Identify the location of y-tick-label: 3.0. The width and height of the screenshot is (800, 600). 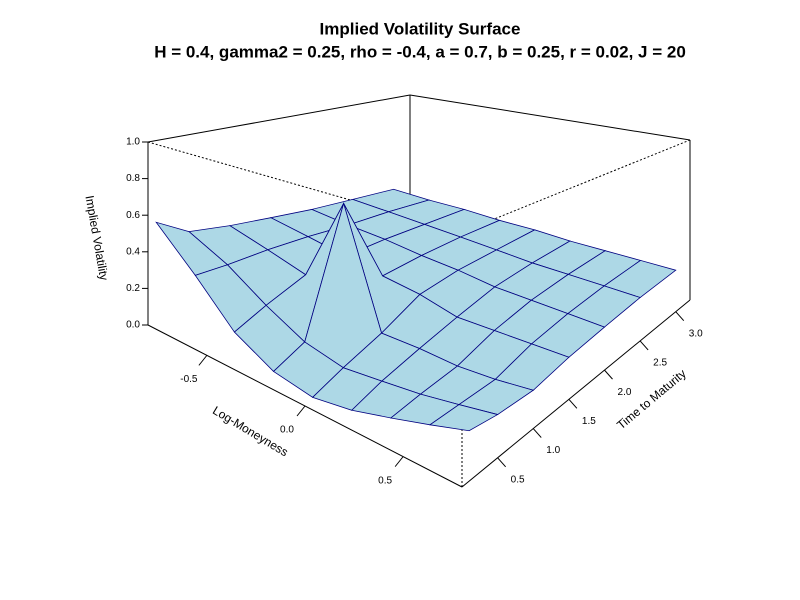
(696, 333).